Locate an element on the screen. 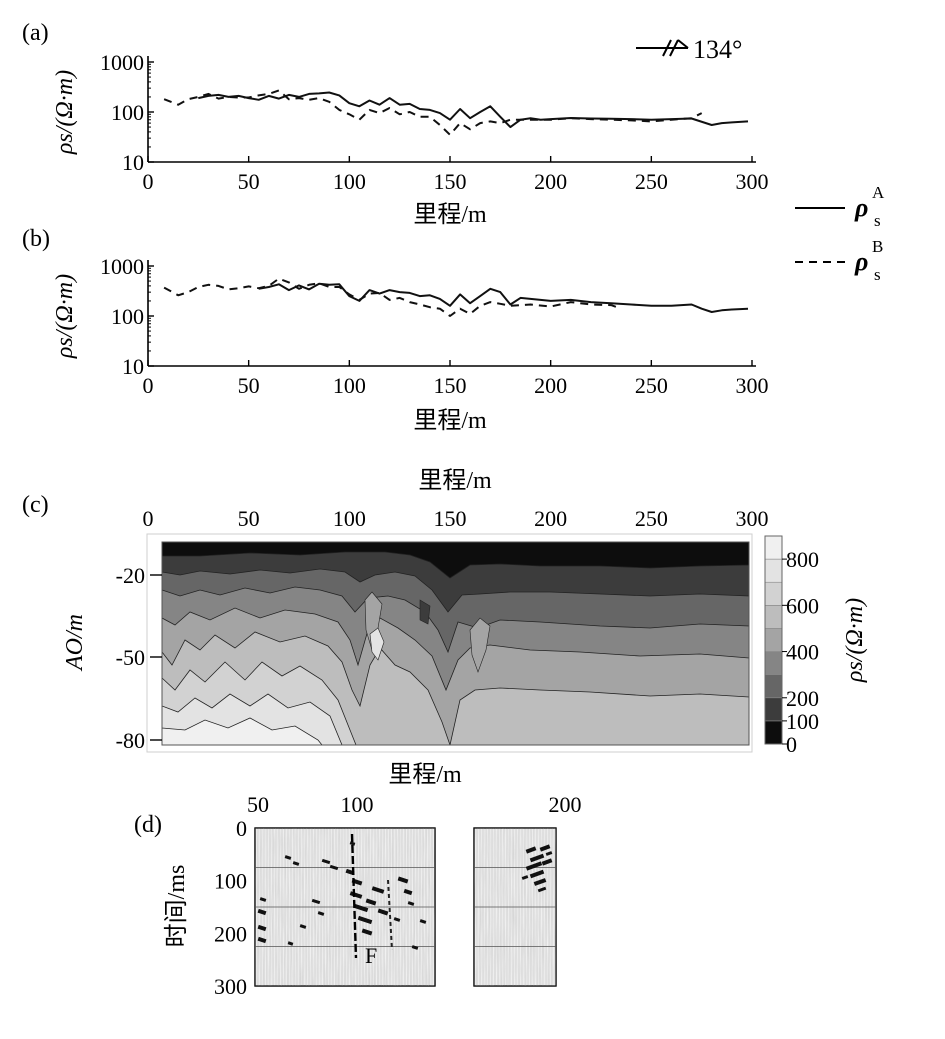 The image size is (945, 1039). y-tick-label: 10 is located at coordinates (133, 162).